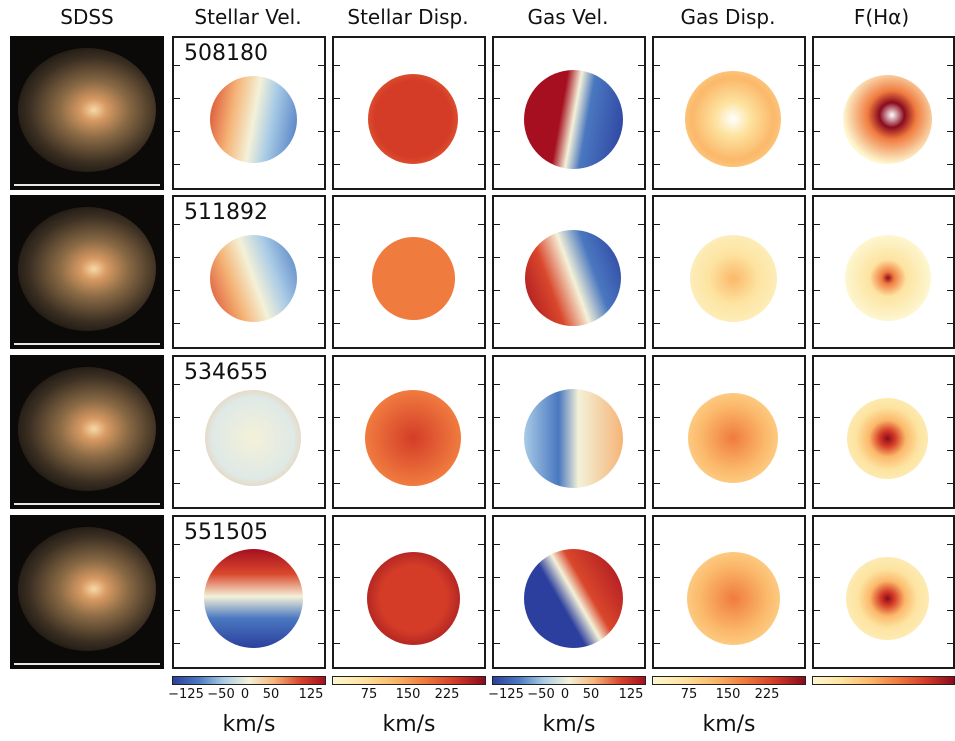 The image size is (955, 741). I want to click on stellar-dispersion-map, so click(409, 113).